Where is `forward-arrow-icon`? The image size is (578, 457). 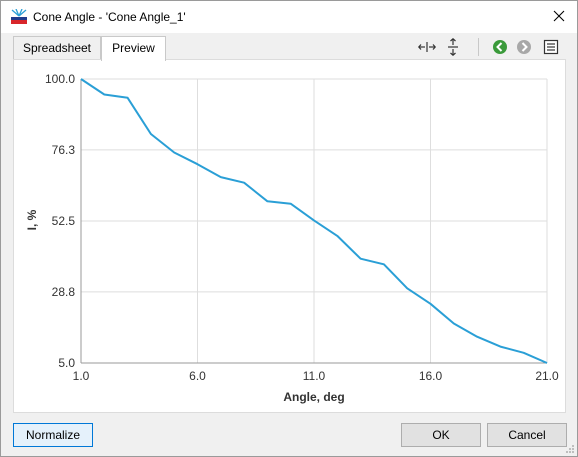 forward-arrow-icon is located at coordinates (524, 47).